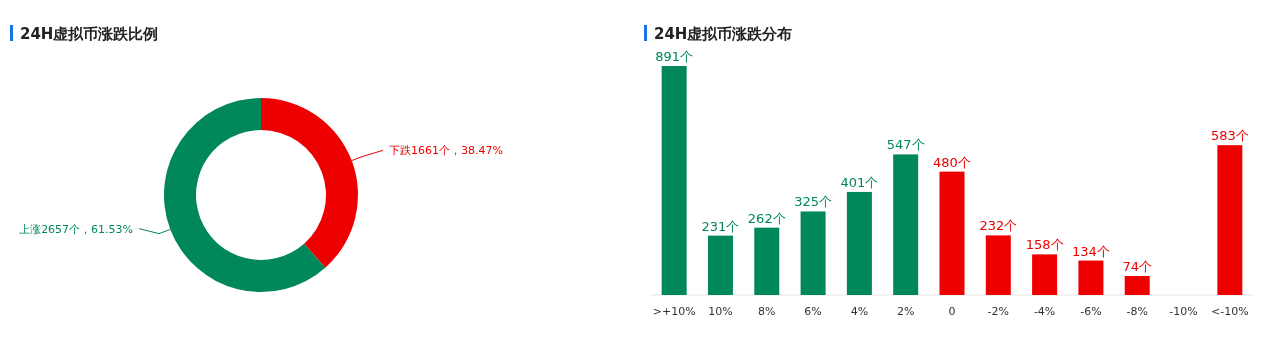 The width and height of the screenshot is (1268, 337). What do you see at coordinates (674, 56) in the screenshot?
I see `data-label: 891个` at bounding box center [674, 56].